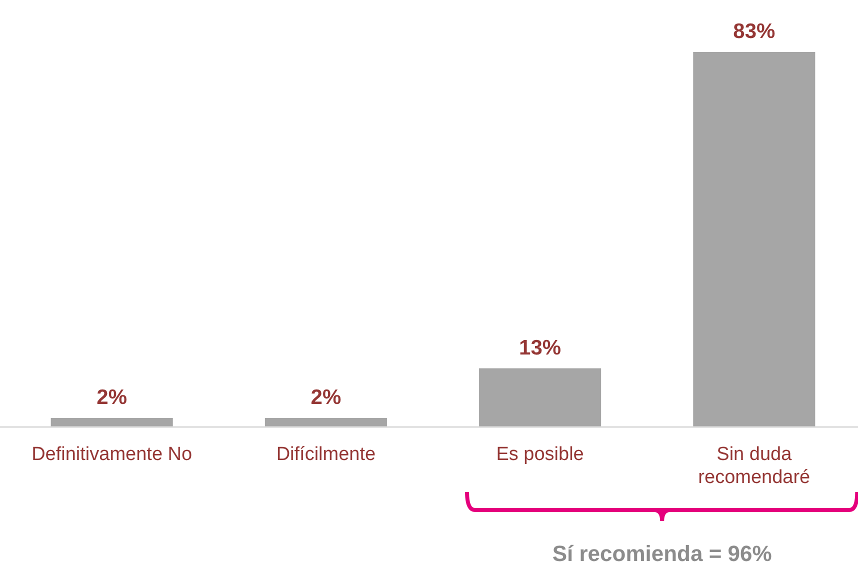 This screenshot has width=858, height=567. What do you see at coordinates (326, 454) in the screenshot?
I see `x-tick-label: Difícilmente` at bounding box center [326, 454].